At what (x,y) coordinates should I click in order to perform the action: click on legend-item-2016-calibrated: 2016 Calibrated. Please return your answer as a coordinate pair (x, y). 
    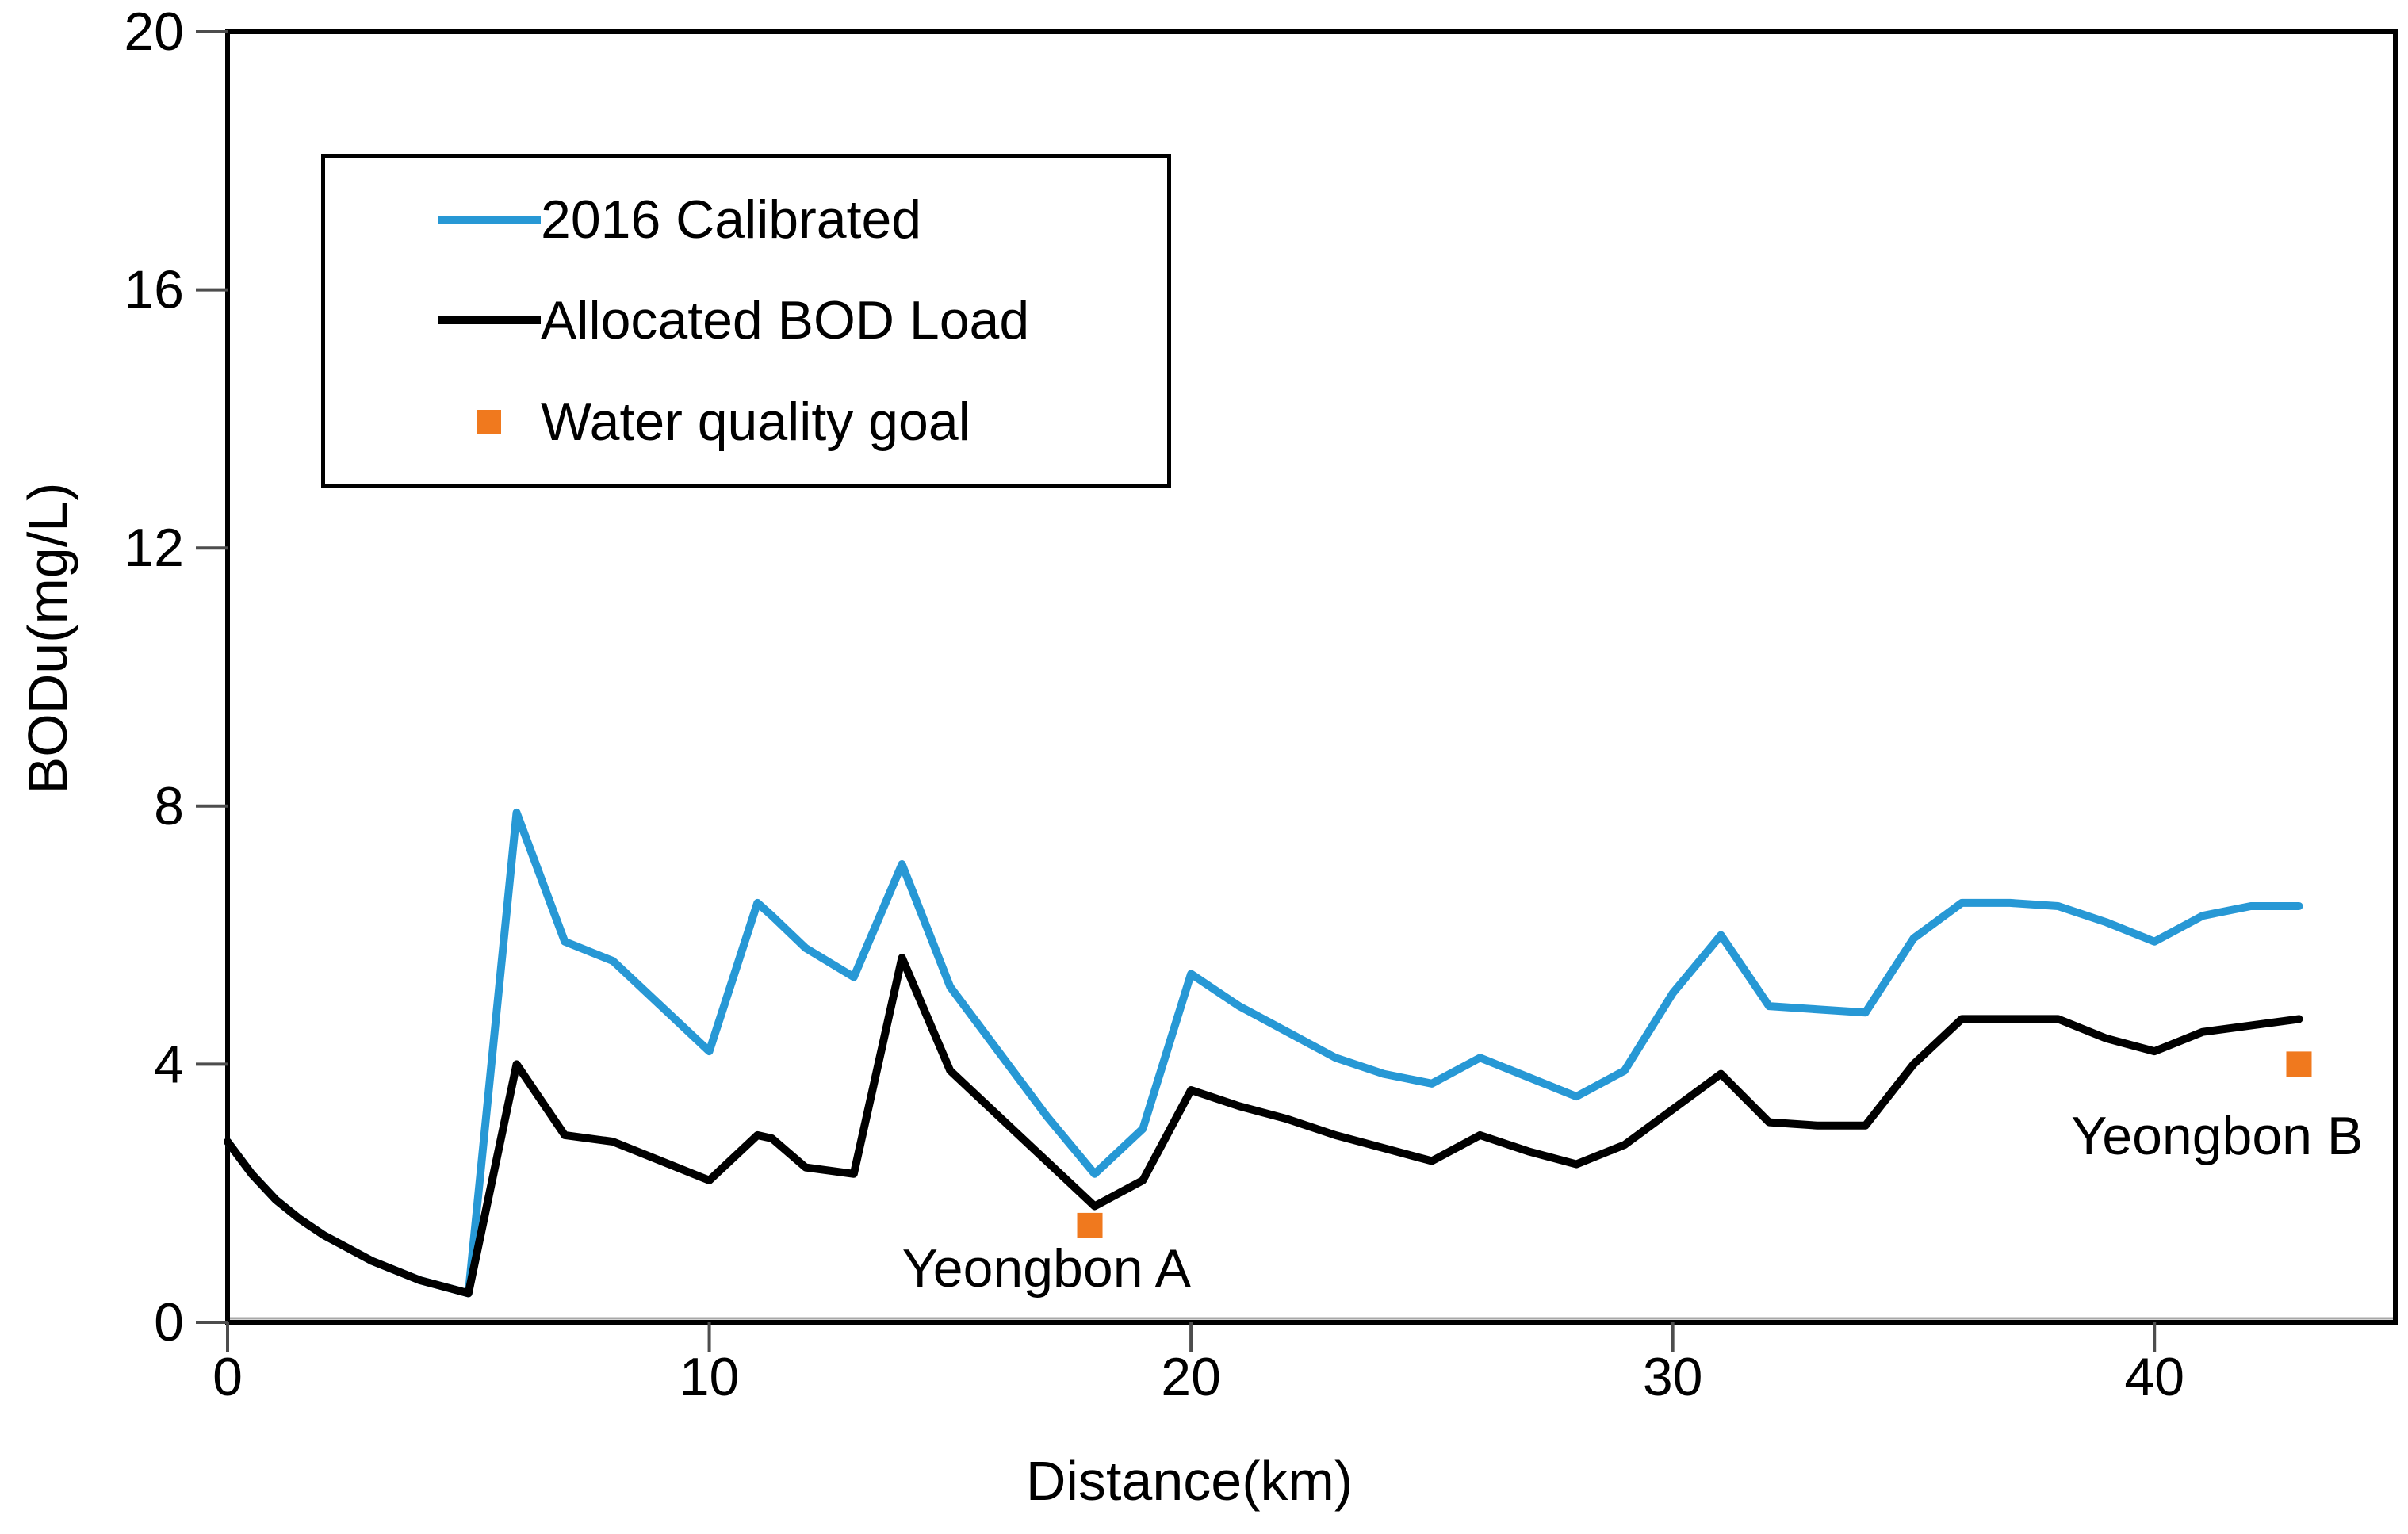
    Looking at the image, I should click on (746, 220).